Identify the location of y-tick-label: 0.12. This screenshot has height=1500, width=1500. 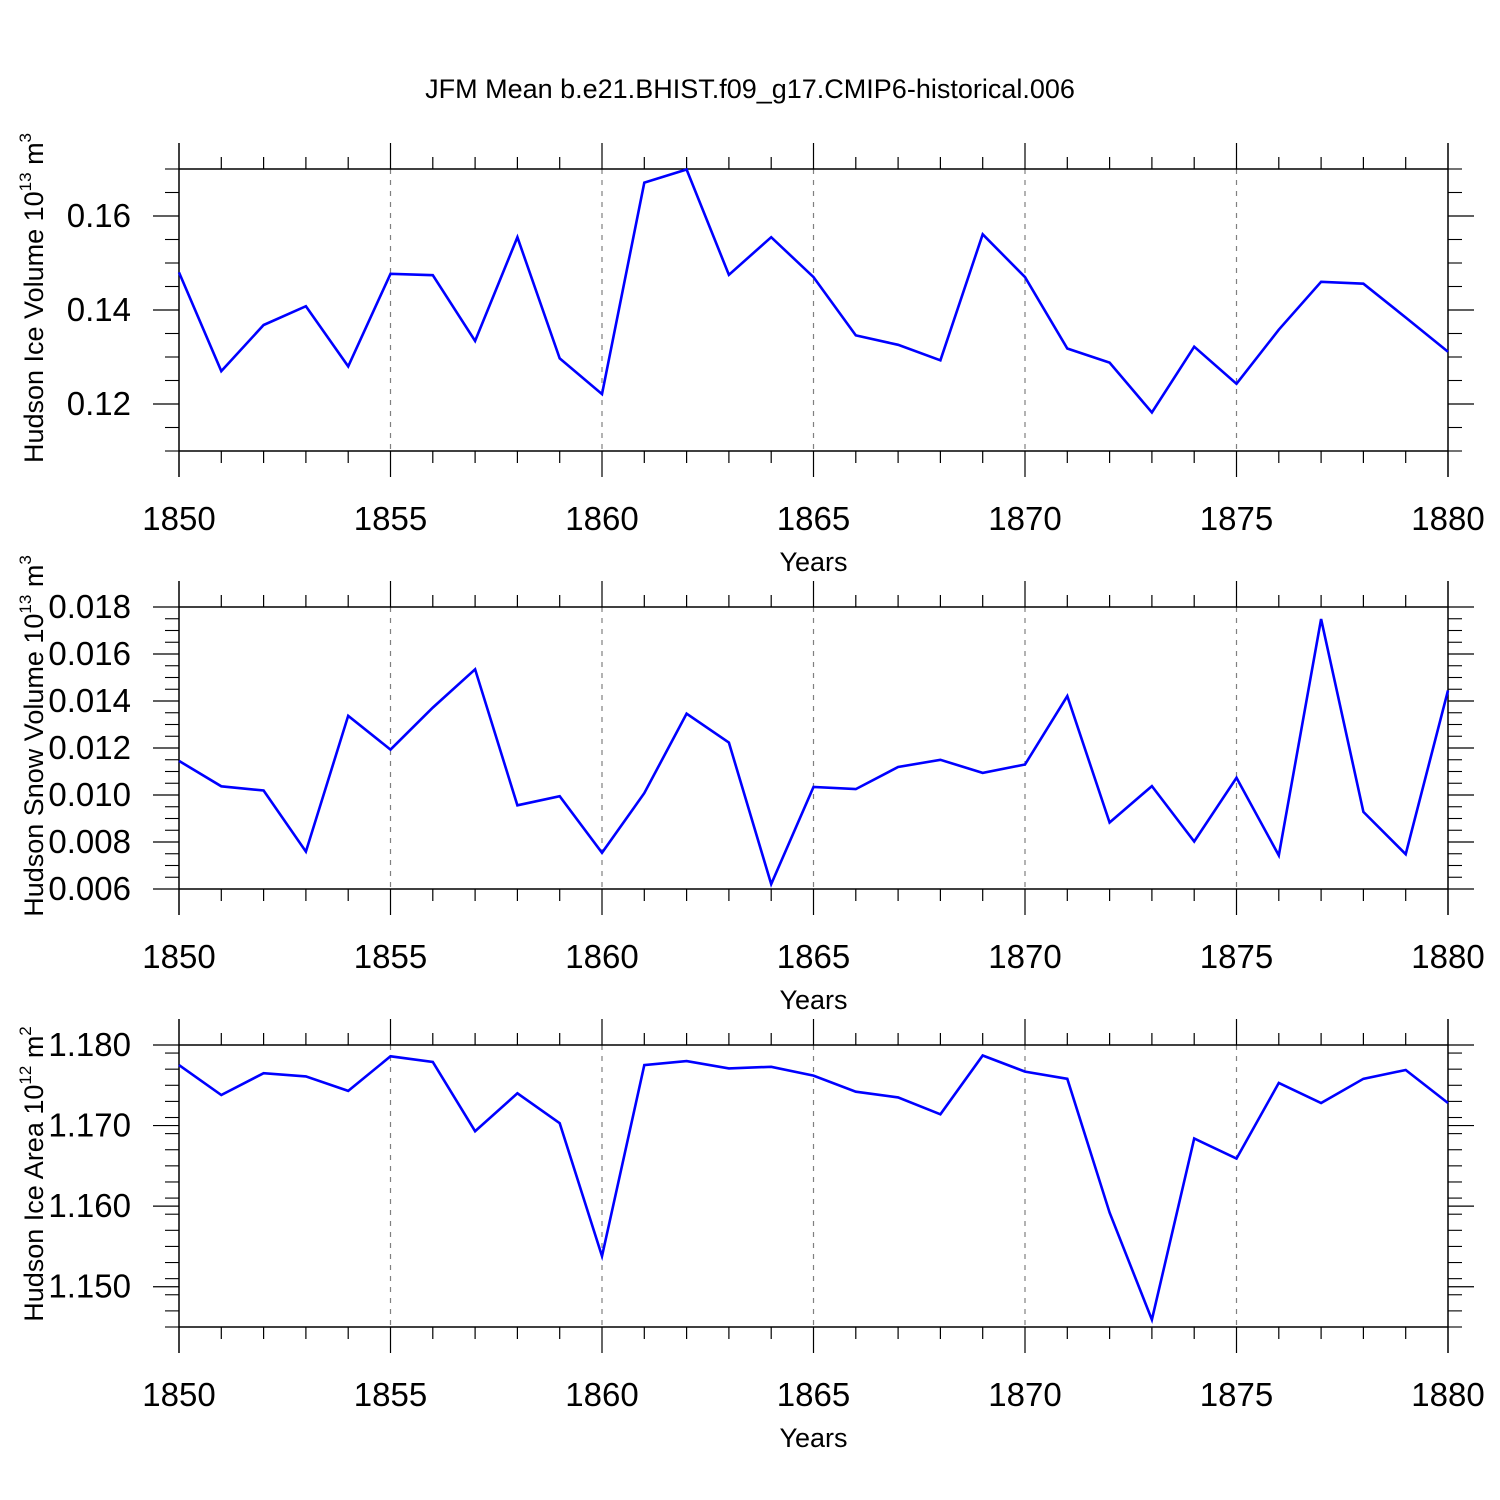
(99, 403).